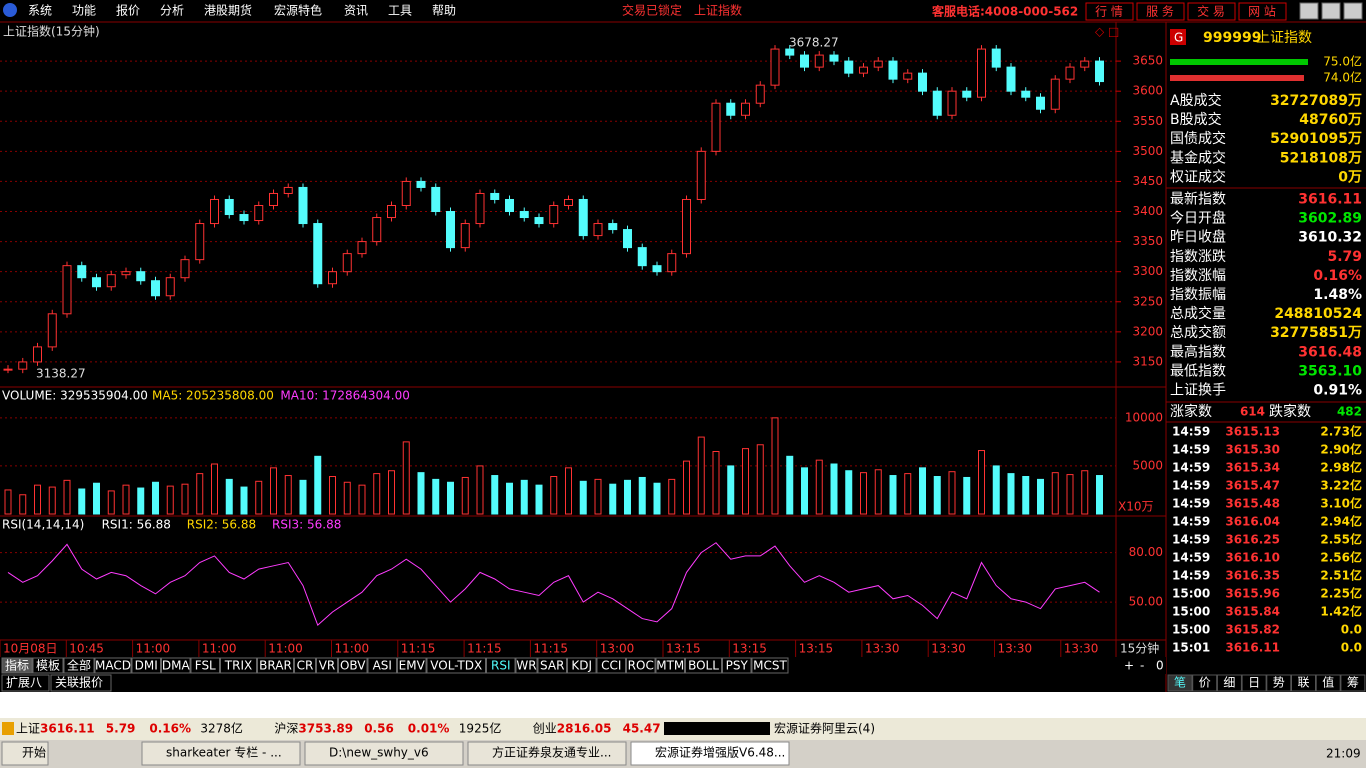 The image size is (1366, 768). I want to click on zoom-button: +, so click(1129, 666).